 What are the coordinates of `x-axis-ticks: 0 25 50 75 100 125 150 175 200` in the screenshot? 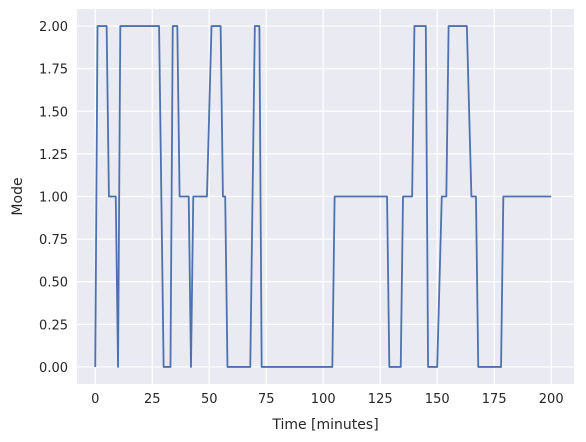 It's located at (327, 399).